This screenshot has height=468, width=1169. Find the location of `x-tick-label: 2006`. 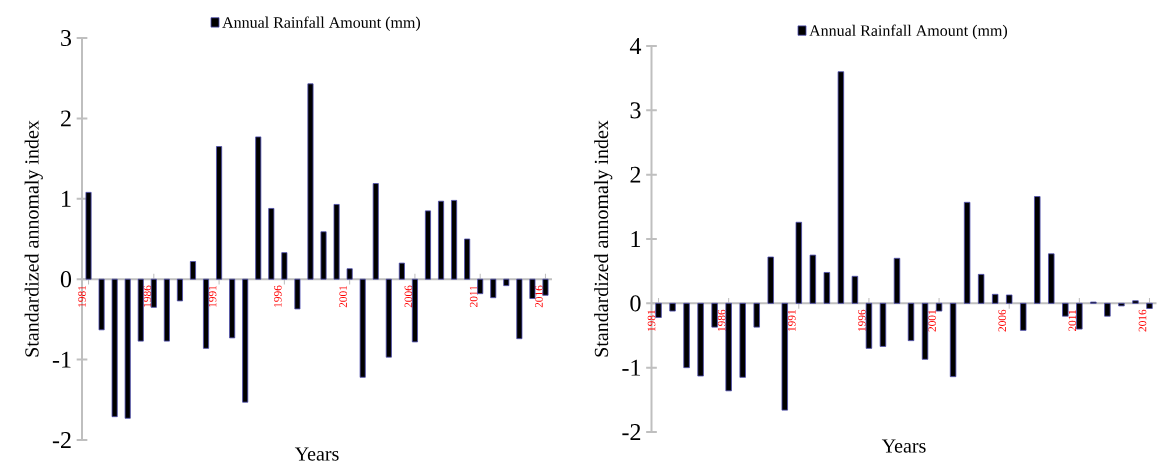

x-tick-label: 2006 is located at coordinates (408, 296).